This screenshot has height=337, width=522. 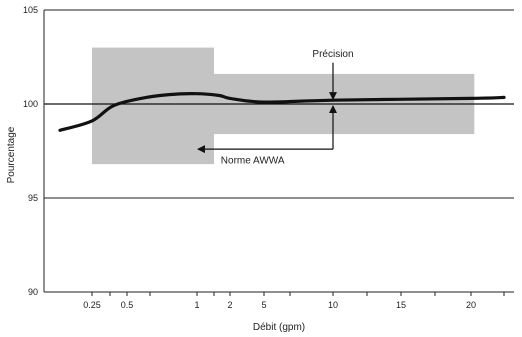 I want to click on x-tick-label-5: 5, so click(x=263, y=305).